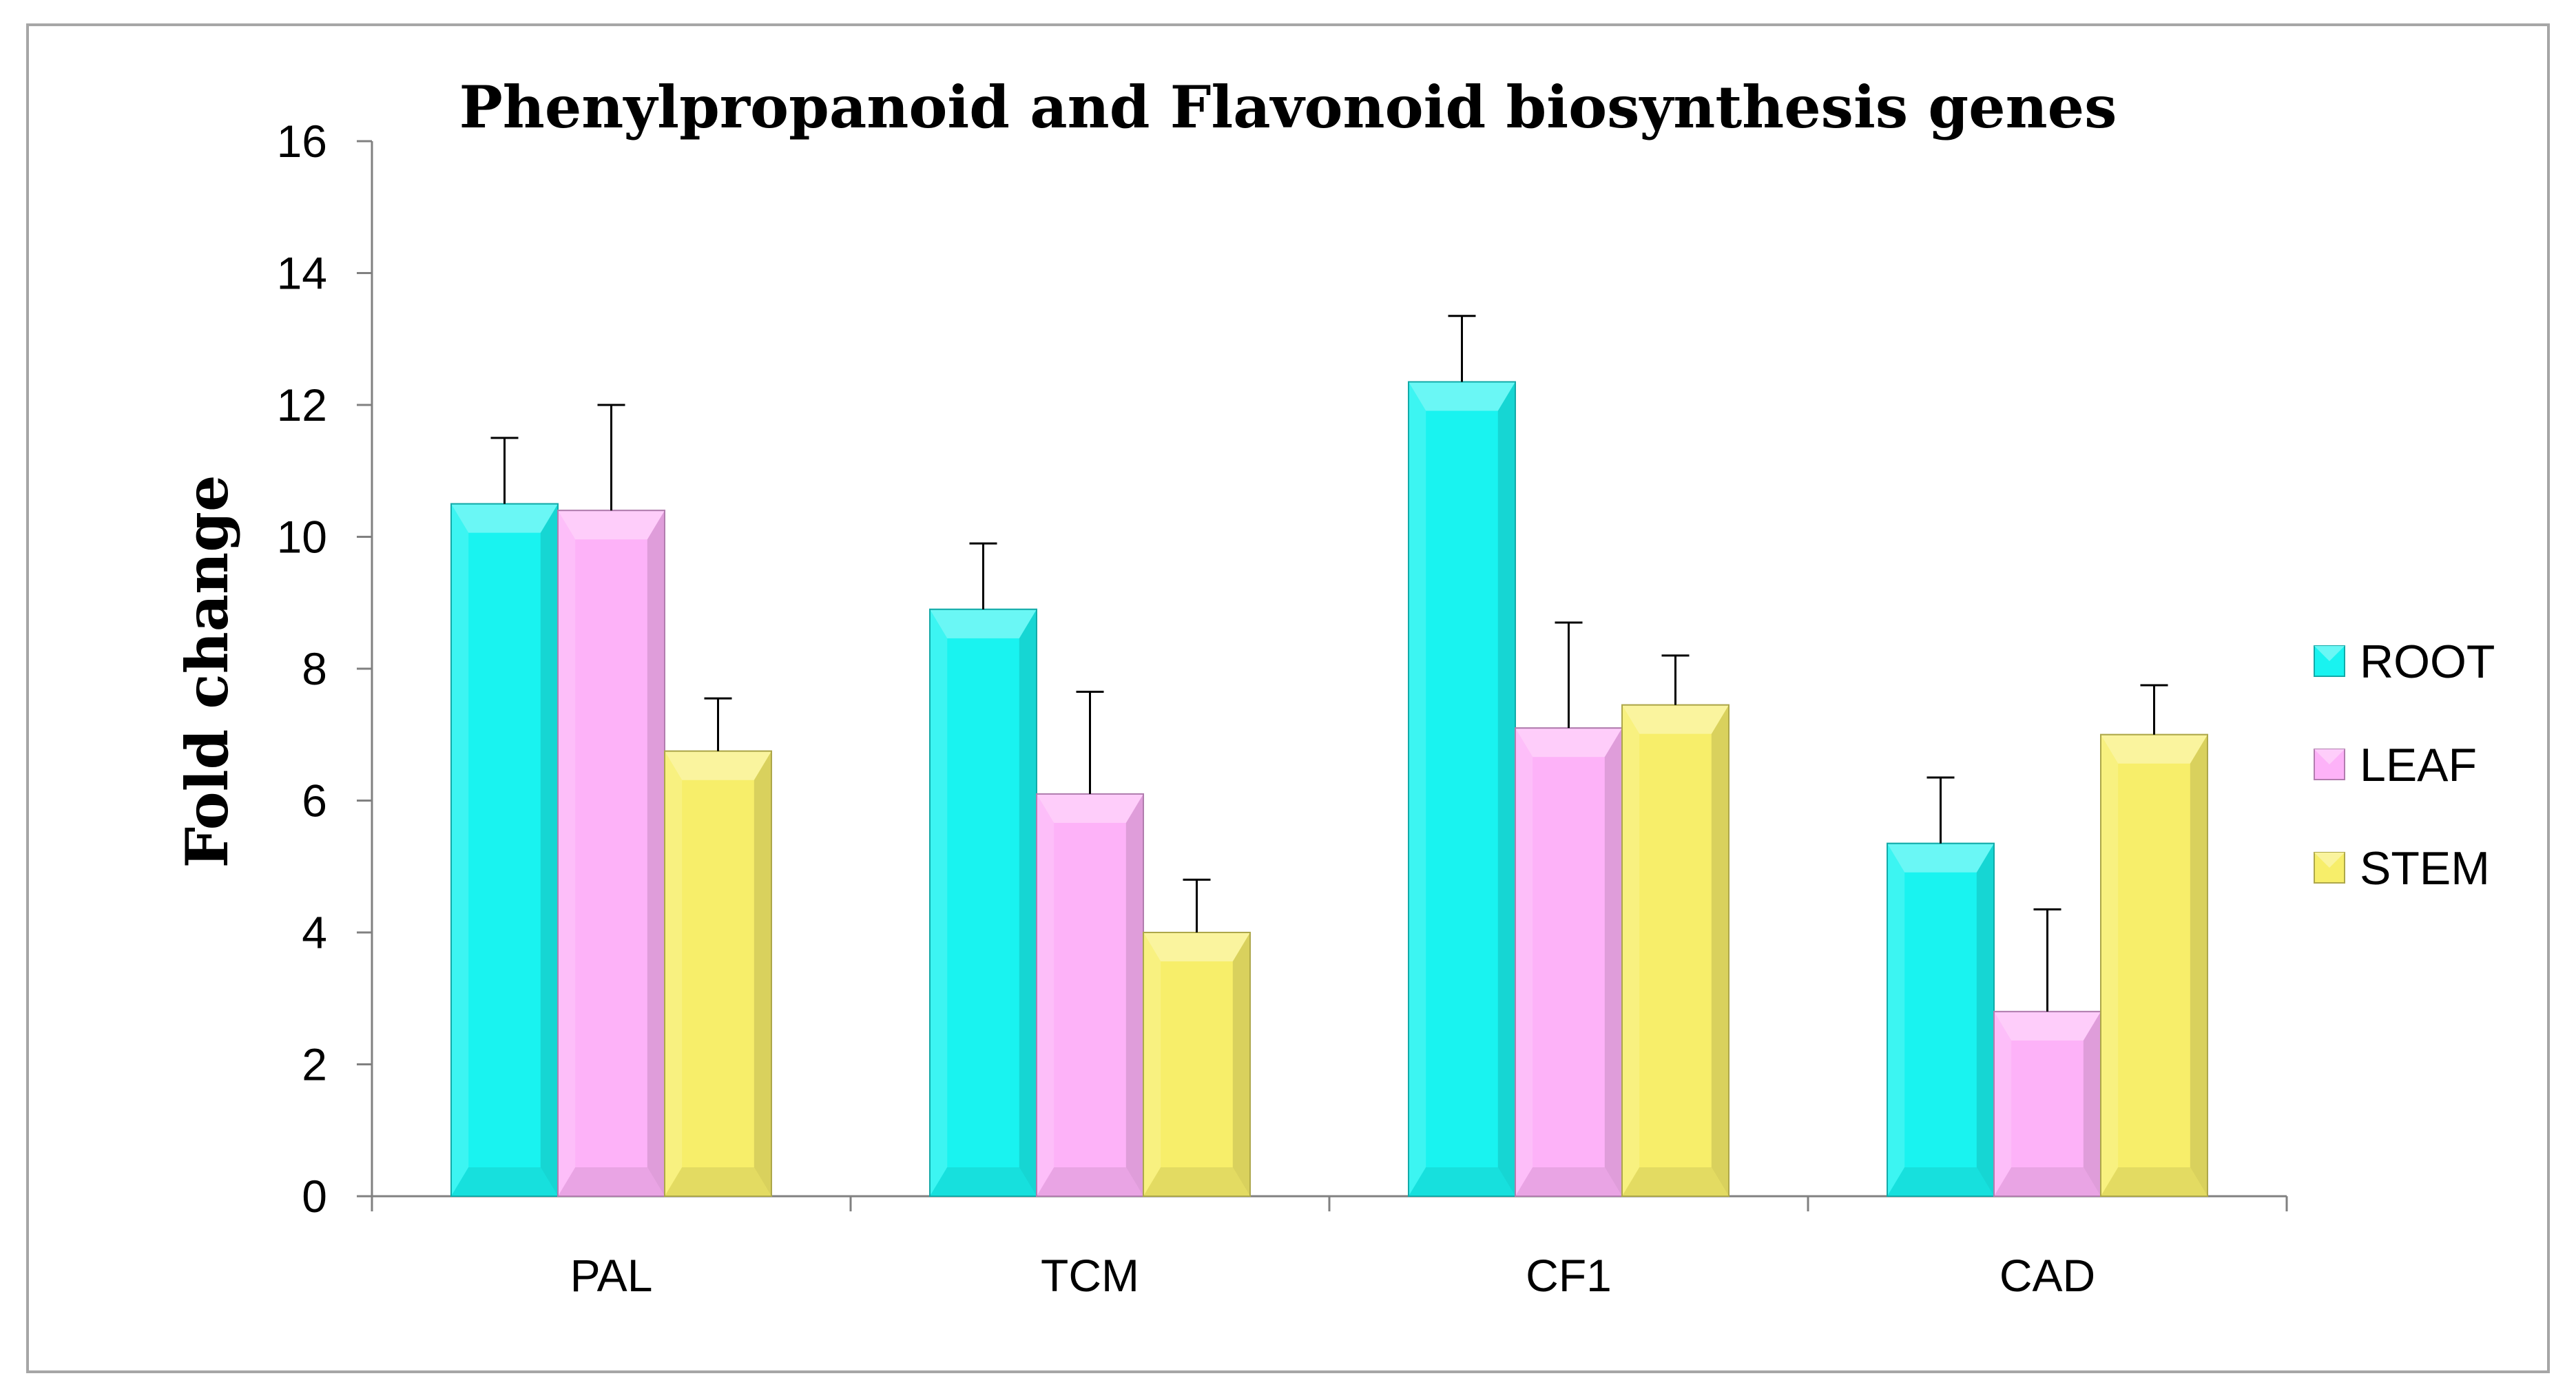  I want to click on bar-leaf-cf1, so click(1569, 909).